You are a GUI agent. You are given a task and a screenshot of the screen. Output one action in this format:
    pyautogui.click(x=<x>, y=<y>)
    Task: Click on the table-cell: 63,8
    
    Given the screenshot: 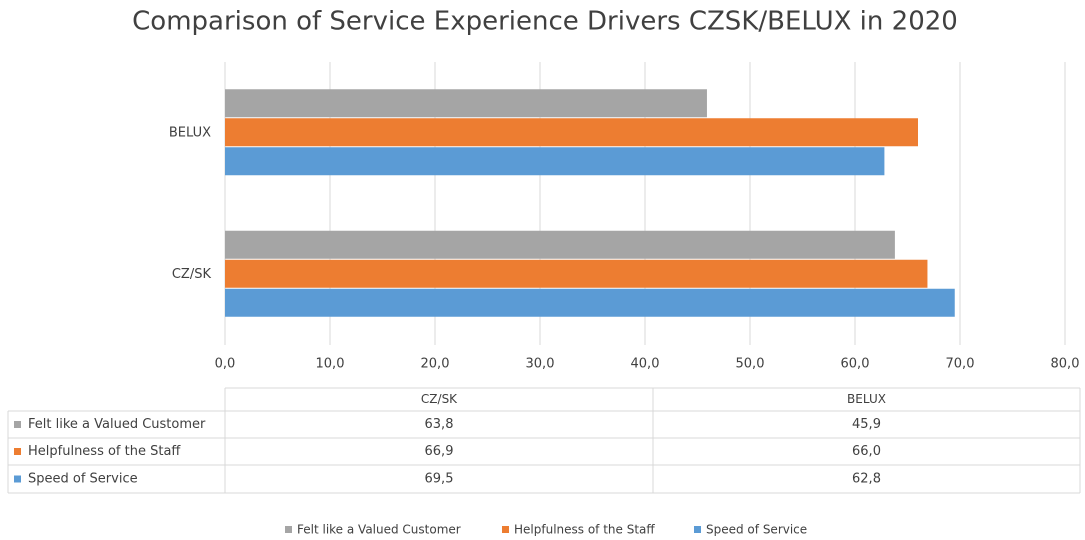 What is the action you would take?
    pyautogui.click(x=439, y=424)
    